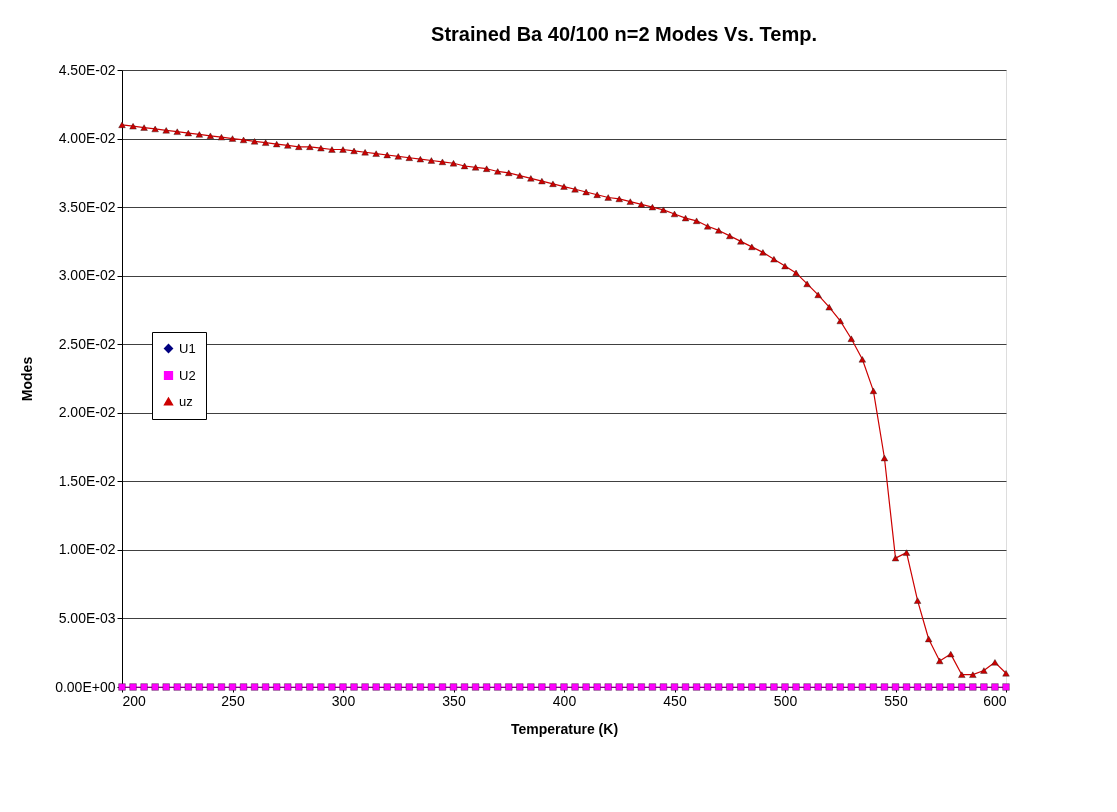 Image resolution: width=1117 pixels, height=812 pixels. What do you see at coordinates (187, 348) in the screenshot?
I see `legend-label: U1` at bounding box center [187, 348].